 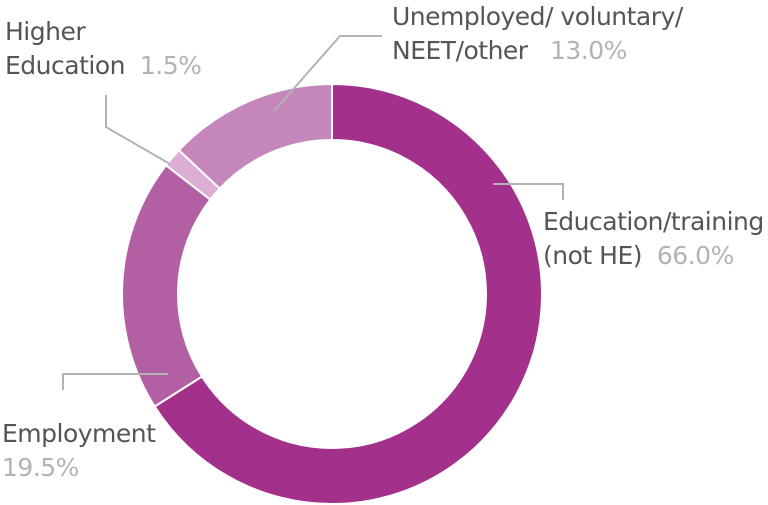 I want to click on label-higher: Higher Education 1.5%, so click(x=103, y=49).